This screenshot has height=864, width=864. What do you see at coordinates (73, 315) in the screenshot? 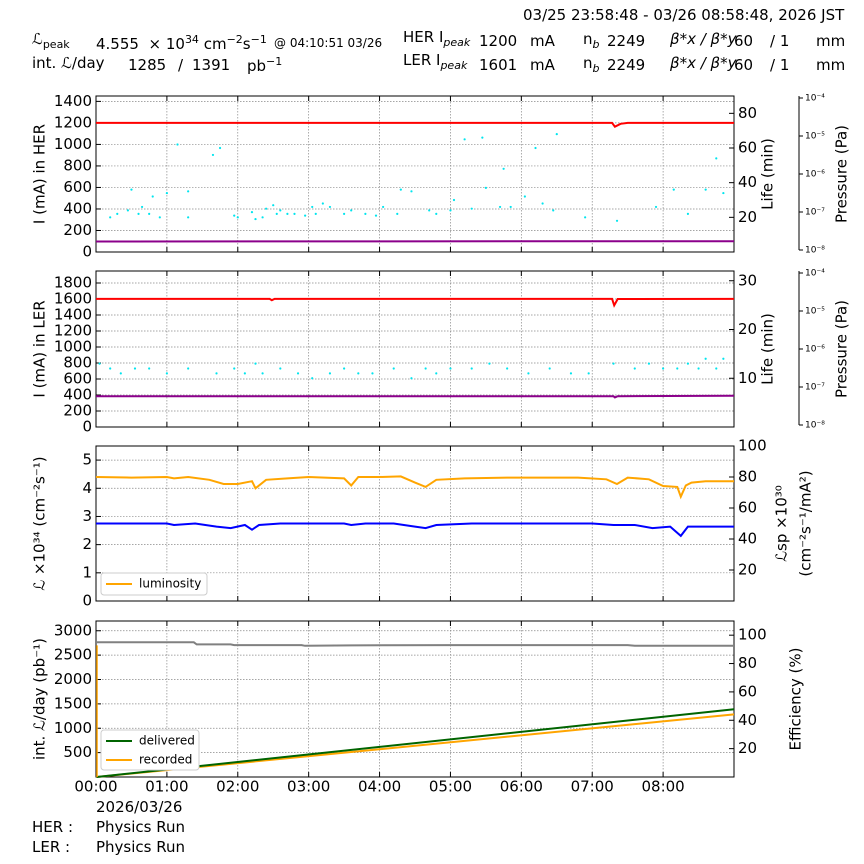
I see `ler-ytick-label: 1400` at bounding box center [73, 315].